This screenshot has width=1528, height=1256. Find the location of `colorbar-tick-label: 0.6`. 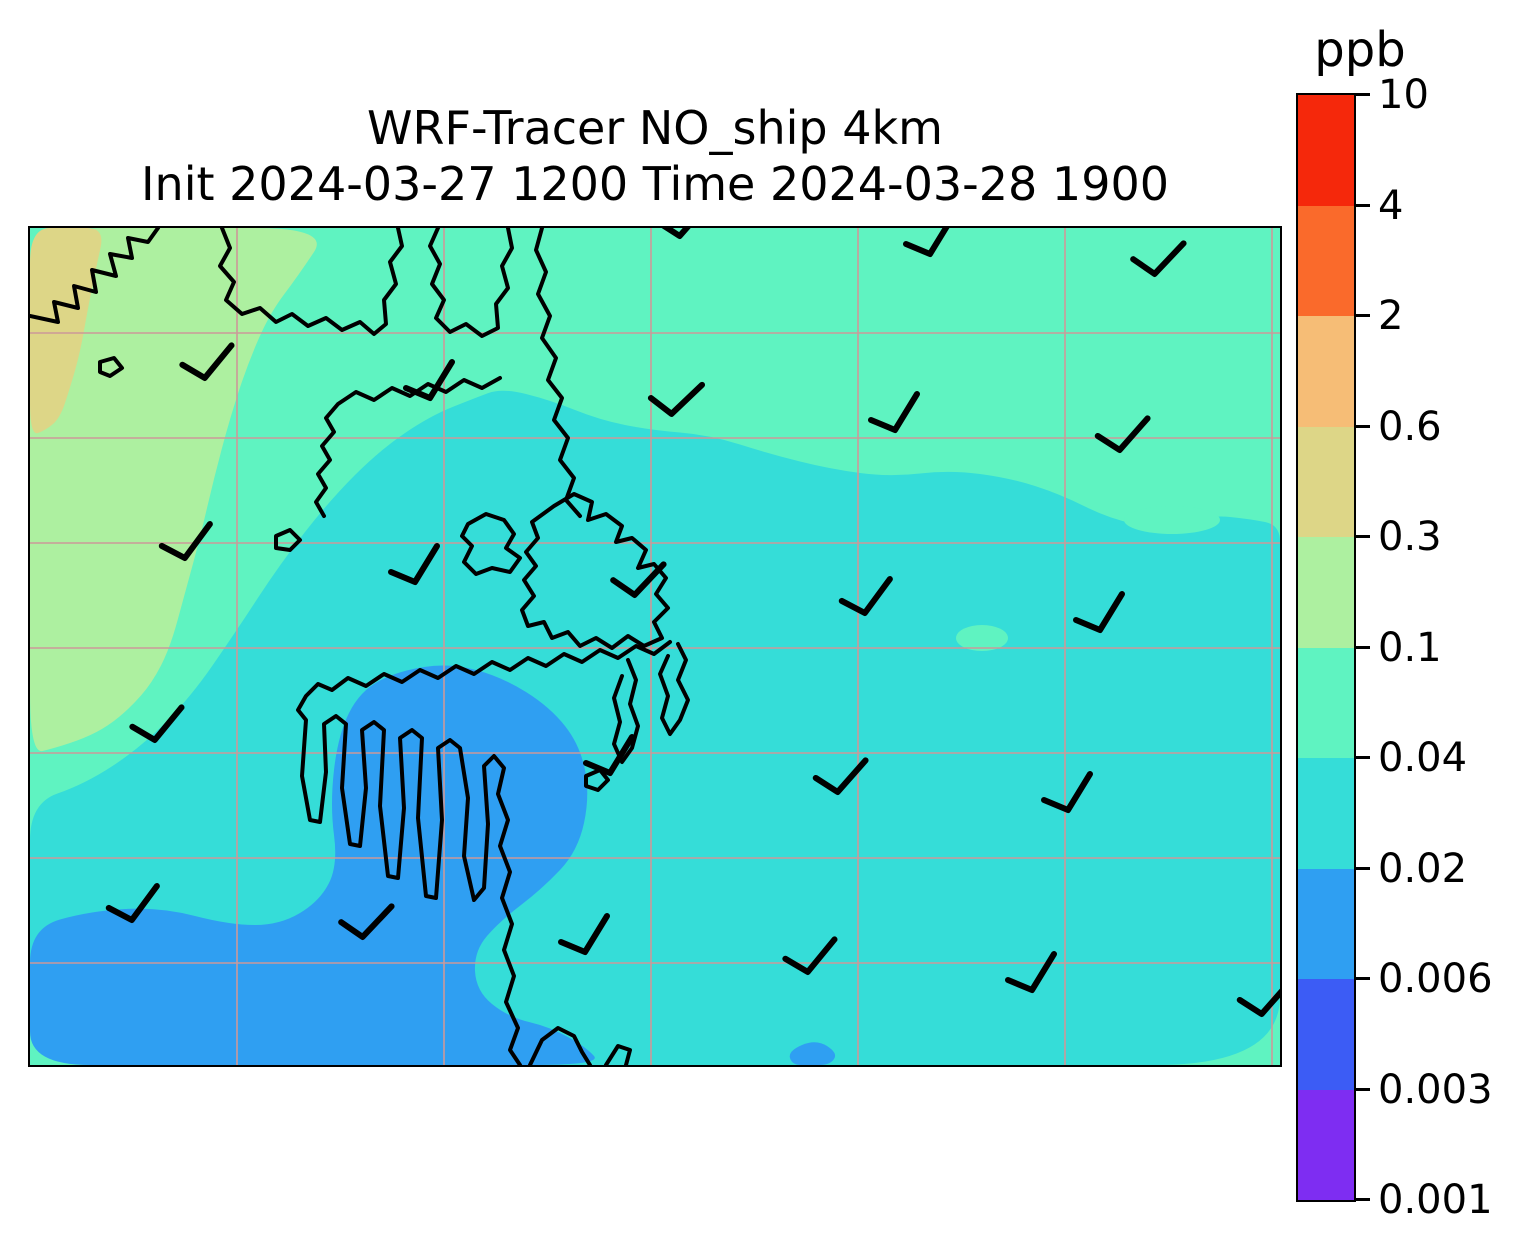

colorbar-tick-label: 0.6 is located at coordinates (1410, 426).